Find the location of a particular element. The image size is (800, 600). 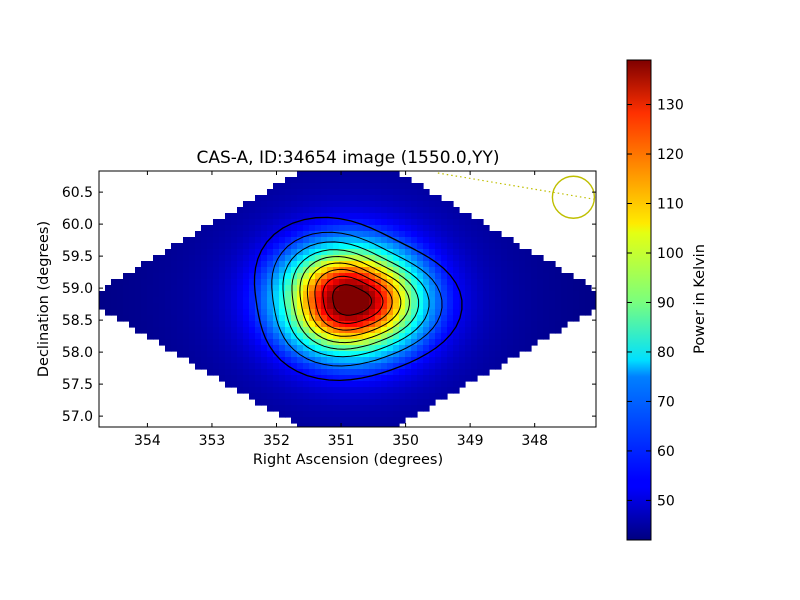

colorbar-tick-label: 110 is located at coordinates (670, 205).